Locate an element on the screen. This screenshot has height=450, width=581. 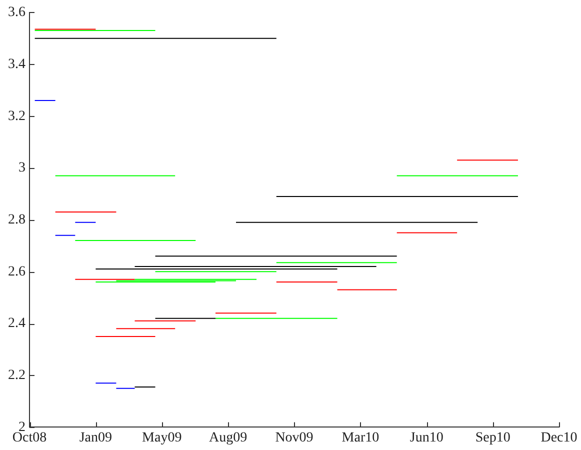
y-tick-label: 2.6 is located at coordinates (17, 272).